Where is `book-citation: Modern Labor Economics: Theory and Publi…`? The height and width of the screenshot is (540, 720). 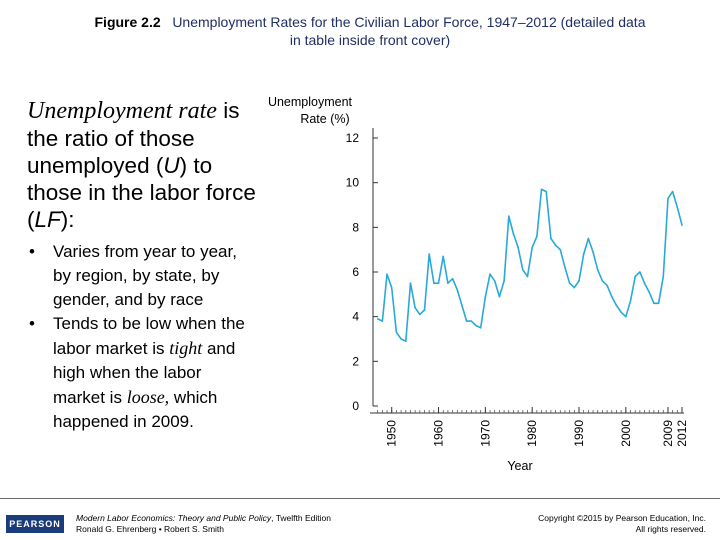 book-citation: Modern Labor Economics: Theory and Publi… is located at coordinates (203, 524).